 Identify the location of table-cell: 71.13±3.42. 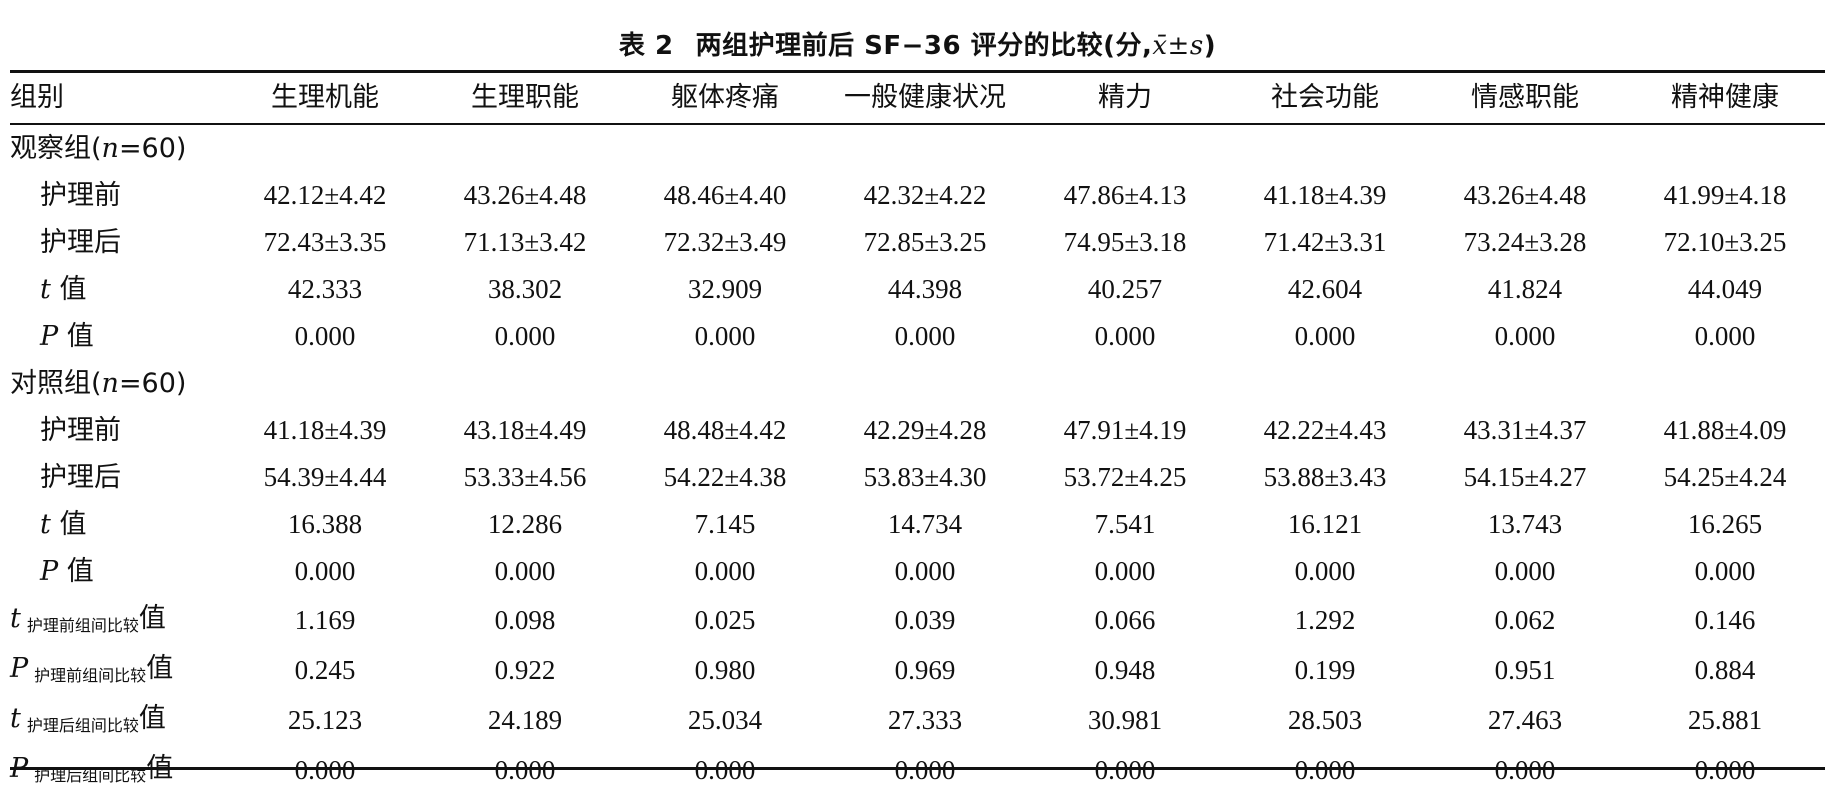
(525, 242).